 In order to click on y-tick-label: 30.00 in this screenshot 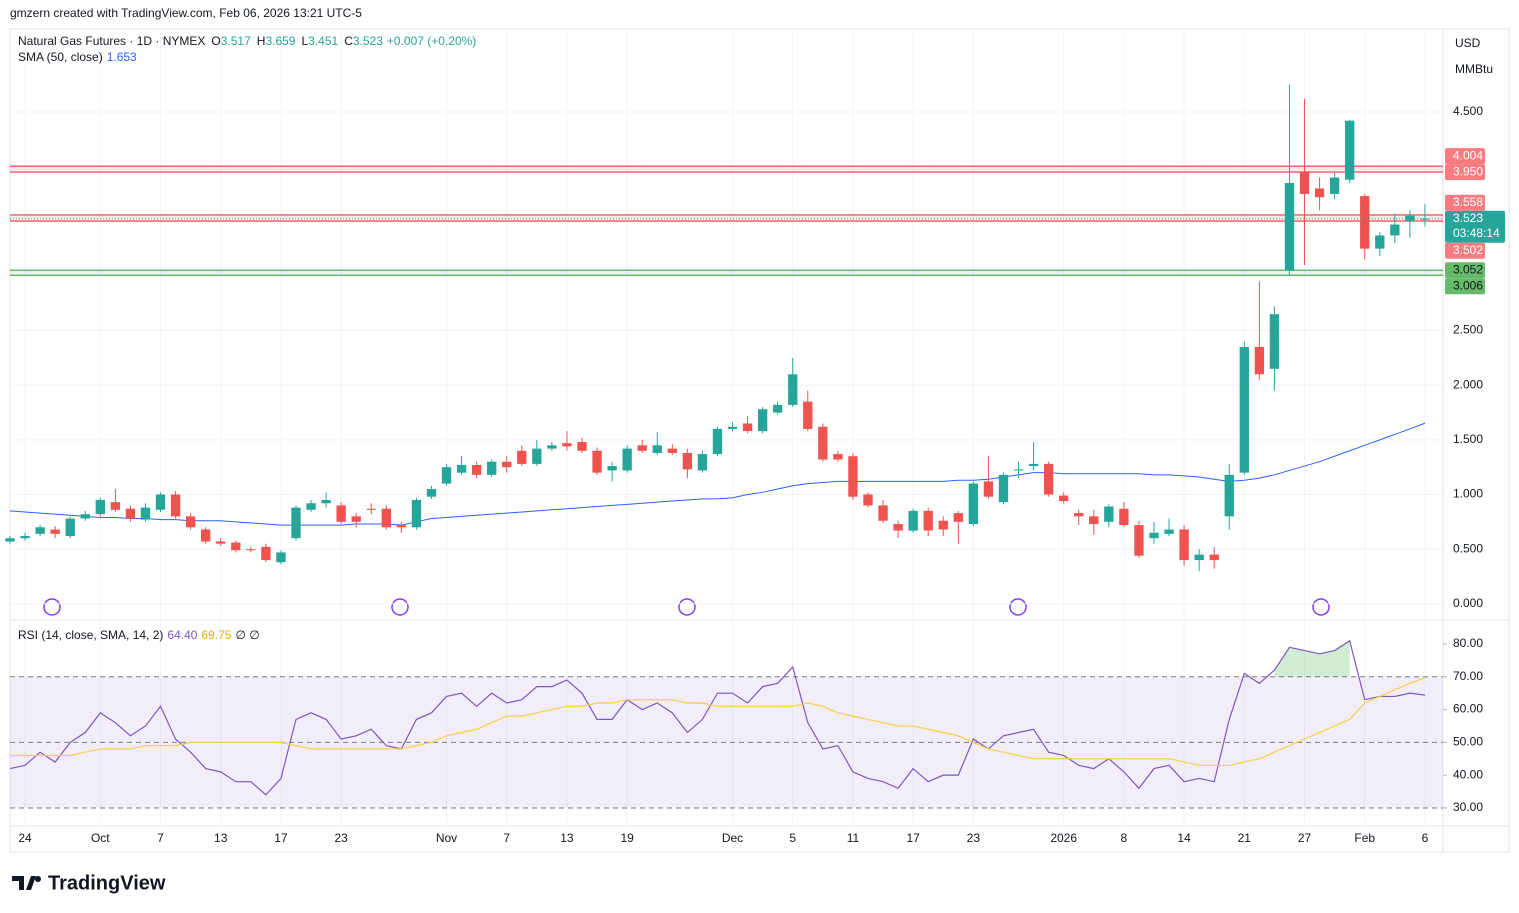, I will do `click(1468, 807)`.